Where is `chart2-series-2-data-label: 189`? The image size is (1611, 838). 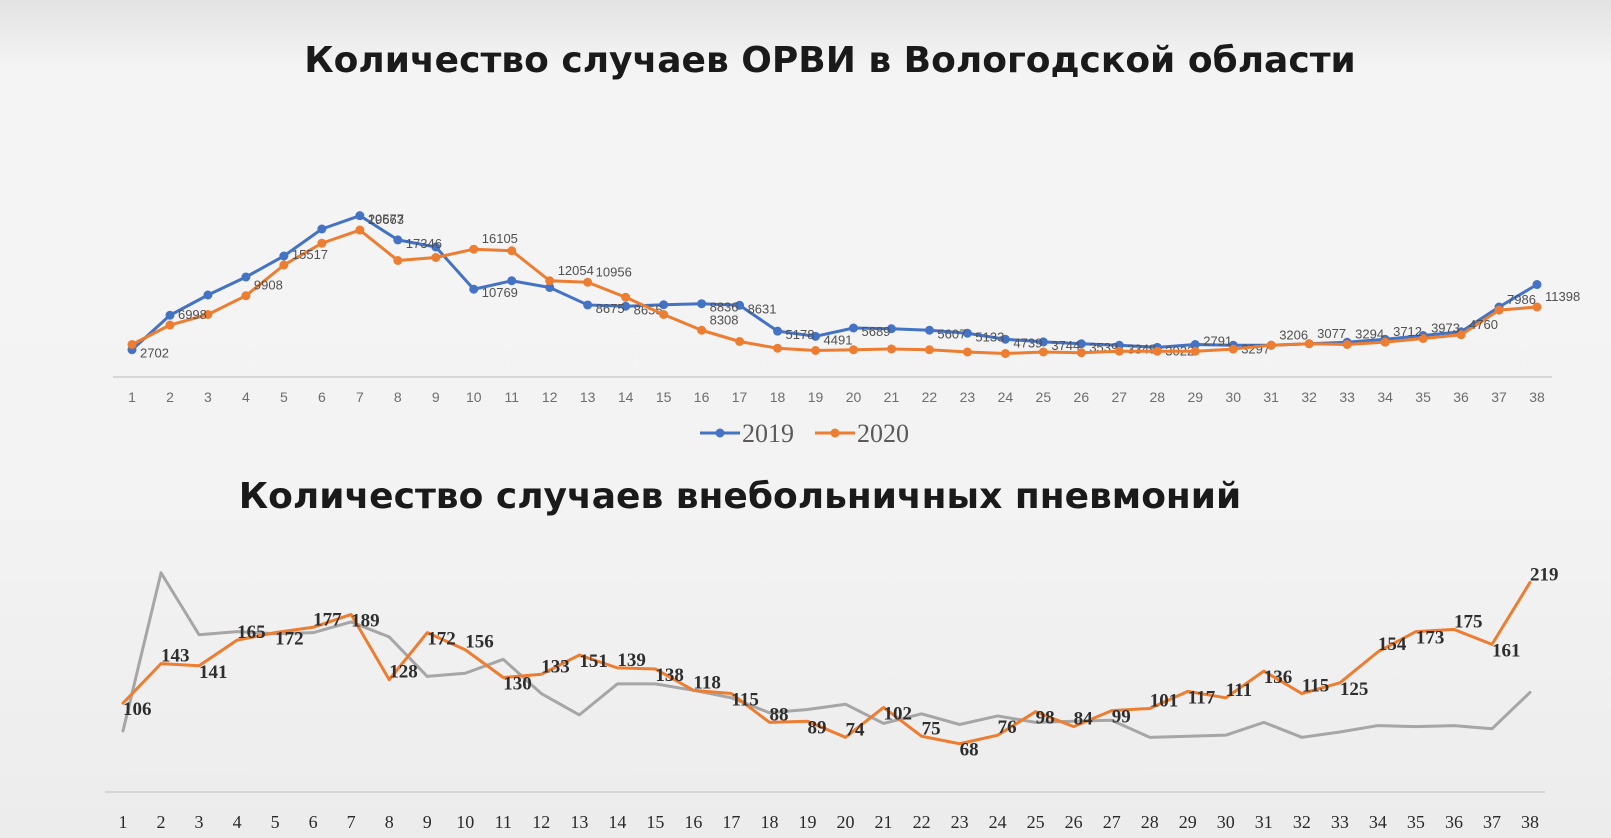
chart2-series-2-data-label: 189 is located at coordinates (365, 620).